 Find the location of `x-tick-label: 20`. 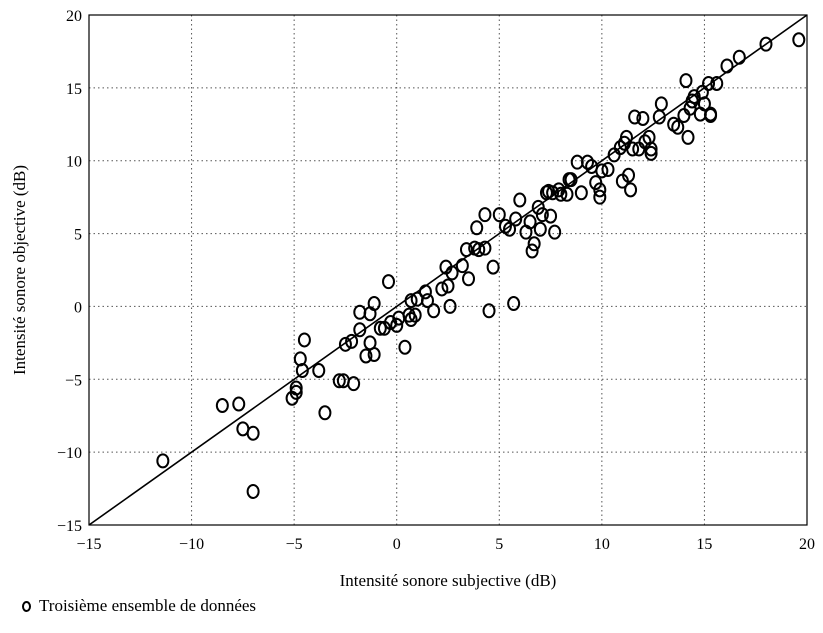

x-tick-label: 20 is located at coordinates (807, 544).